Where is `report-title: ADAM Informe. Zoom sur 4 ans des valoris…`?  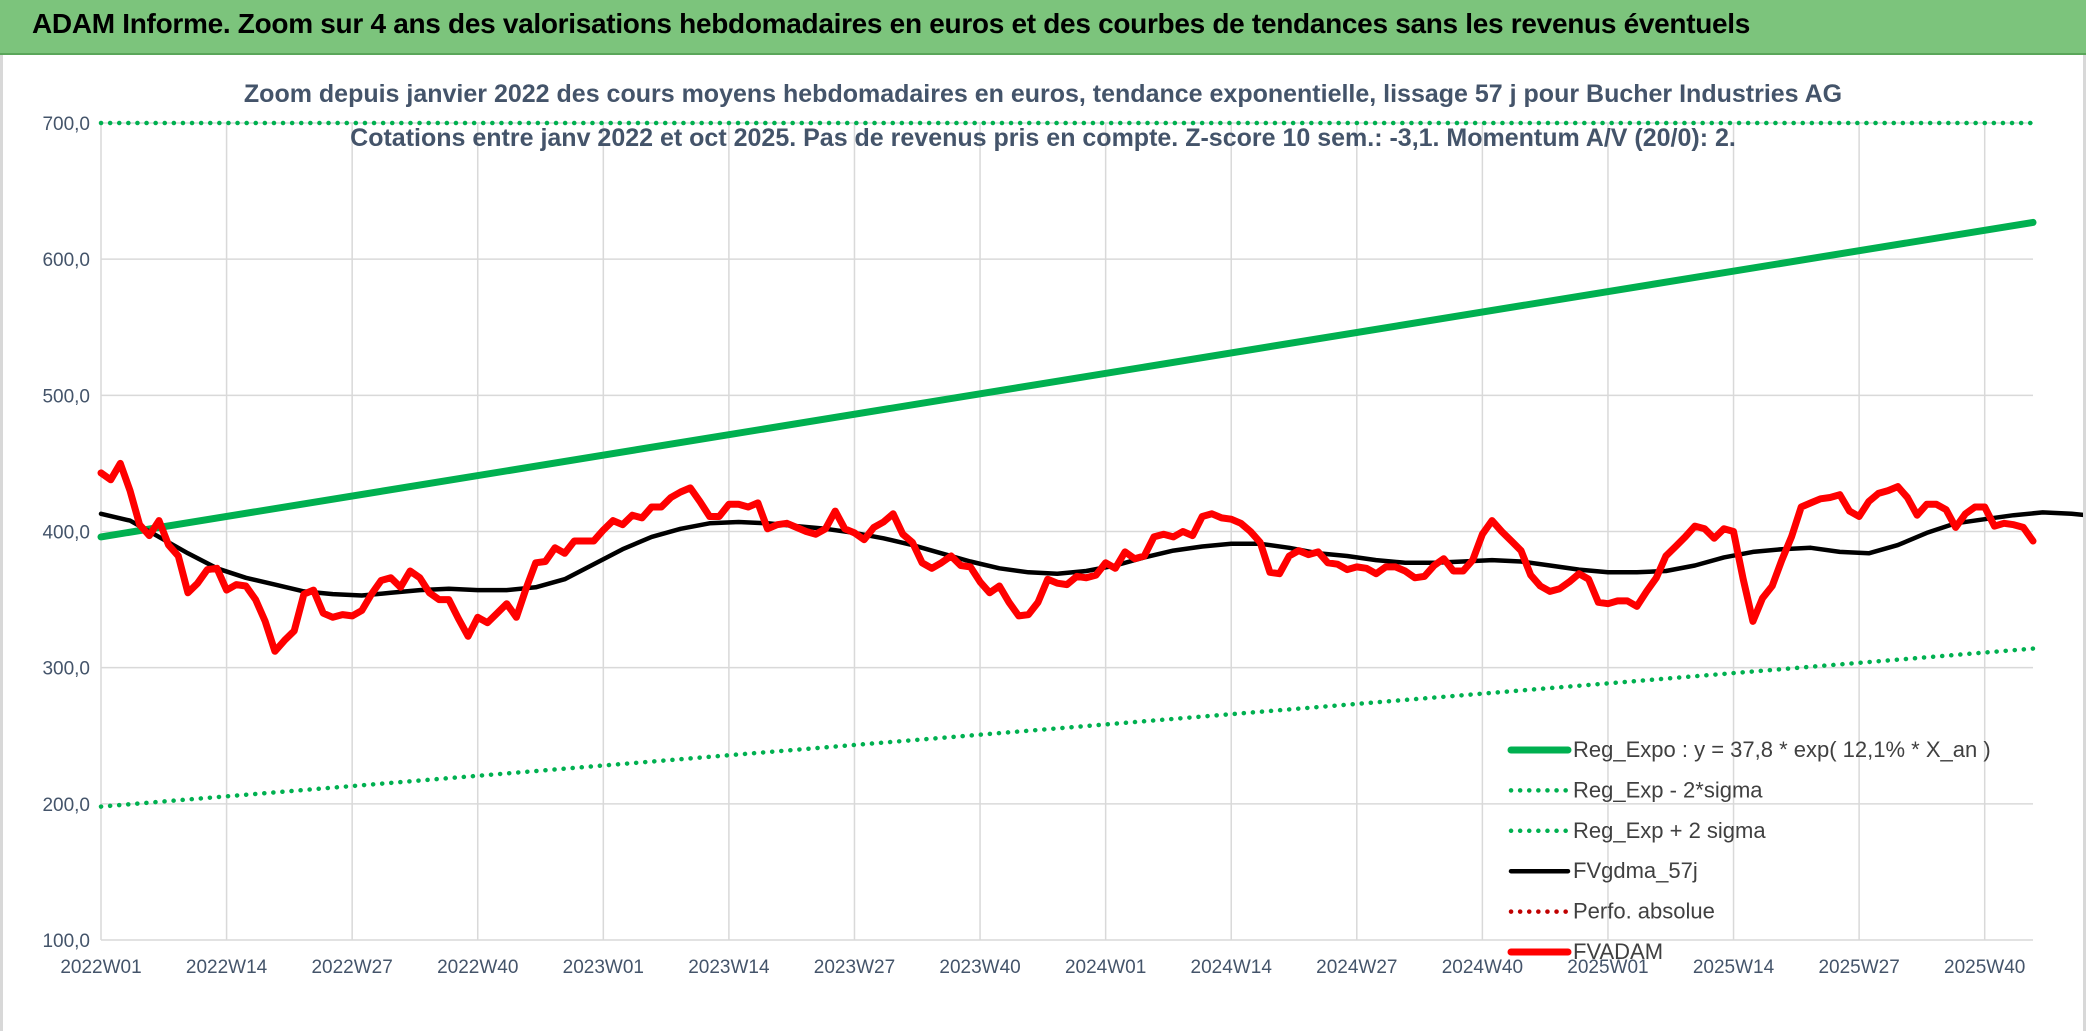
report-title: ADAM Informe. Zoom sur 4 ans des valoris… is located at coordinates (891, 23).